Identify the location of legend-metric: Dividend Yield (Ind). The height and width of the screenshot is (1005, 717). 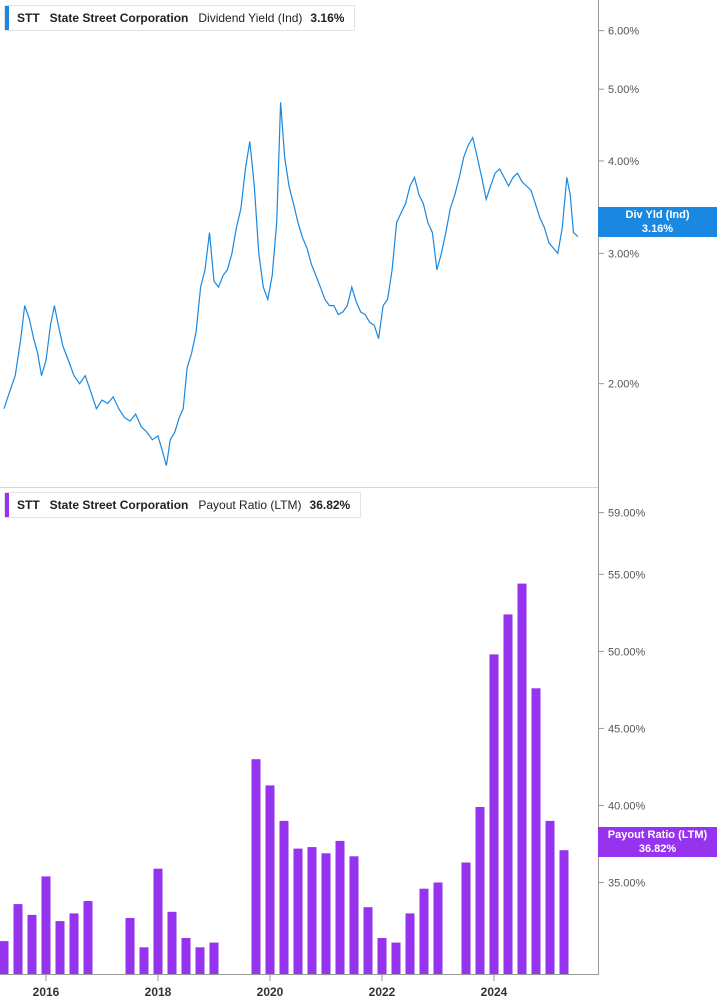
(250, 18).